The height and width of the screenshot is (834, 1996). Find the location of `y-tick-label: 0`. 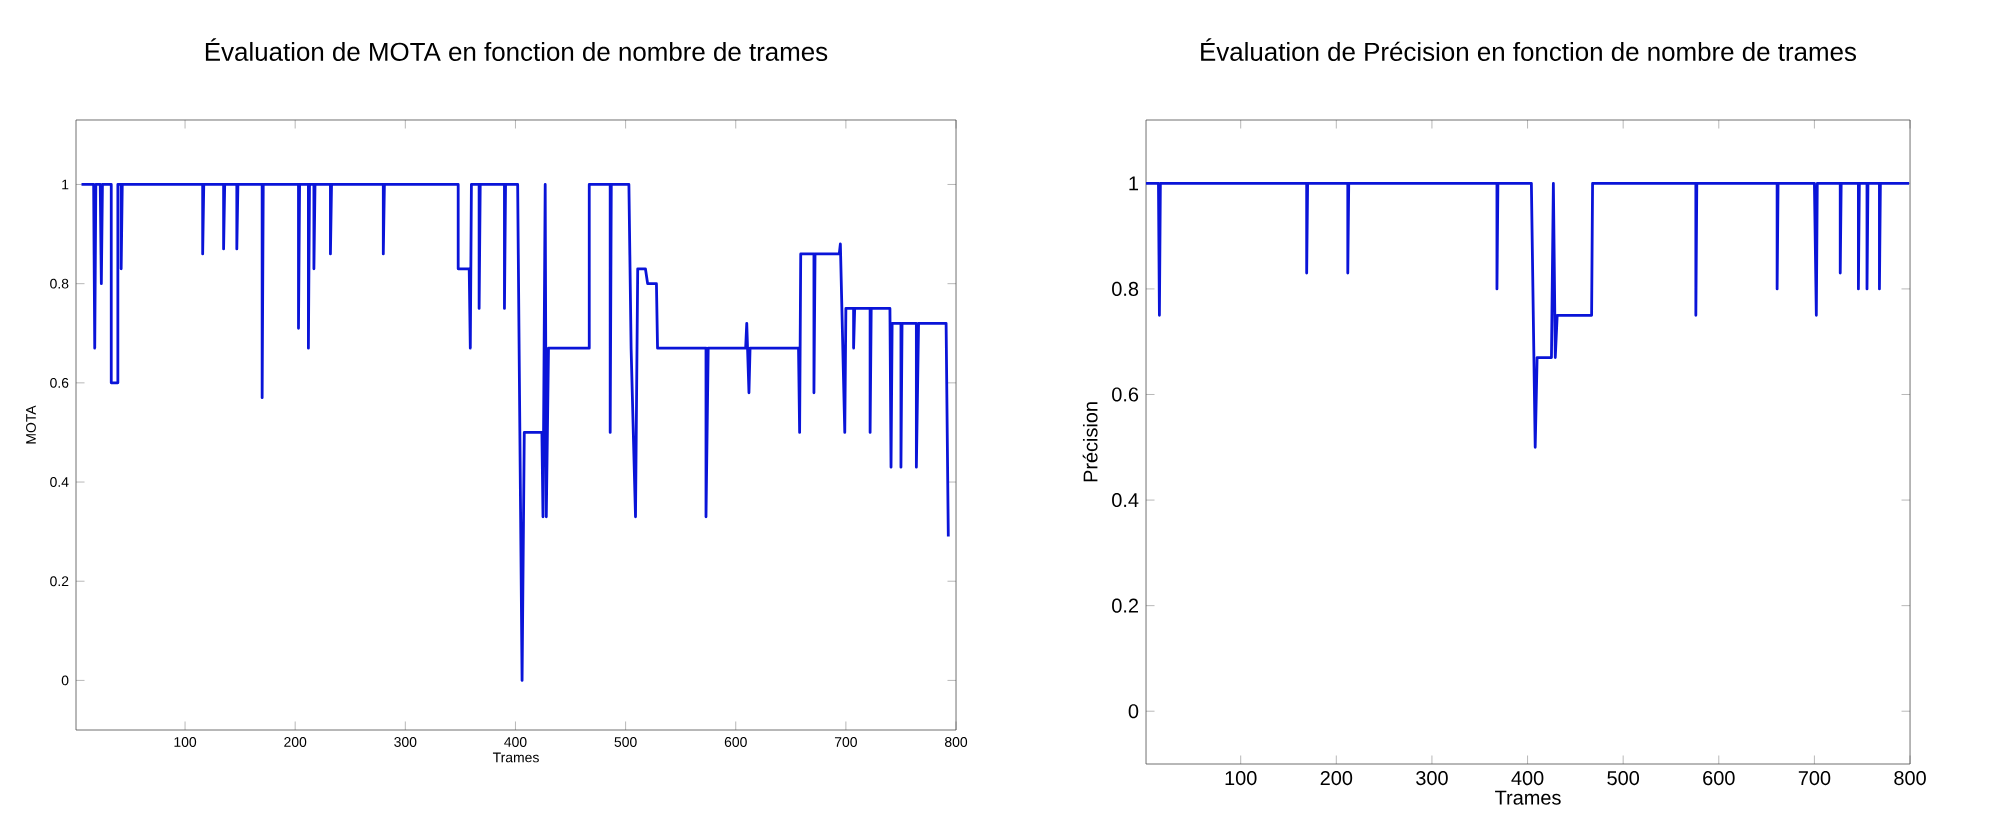

y-tick-label: 0 is located at coordinates (1133, 711).